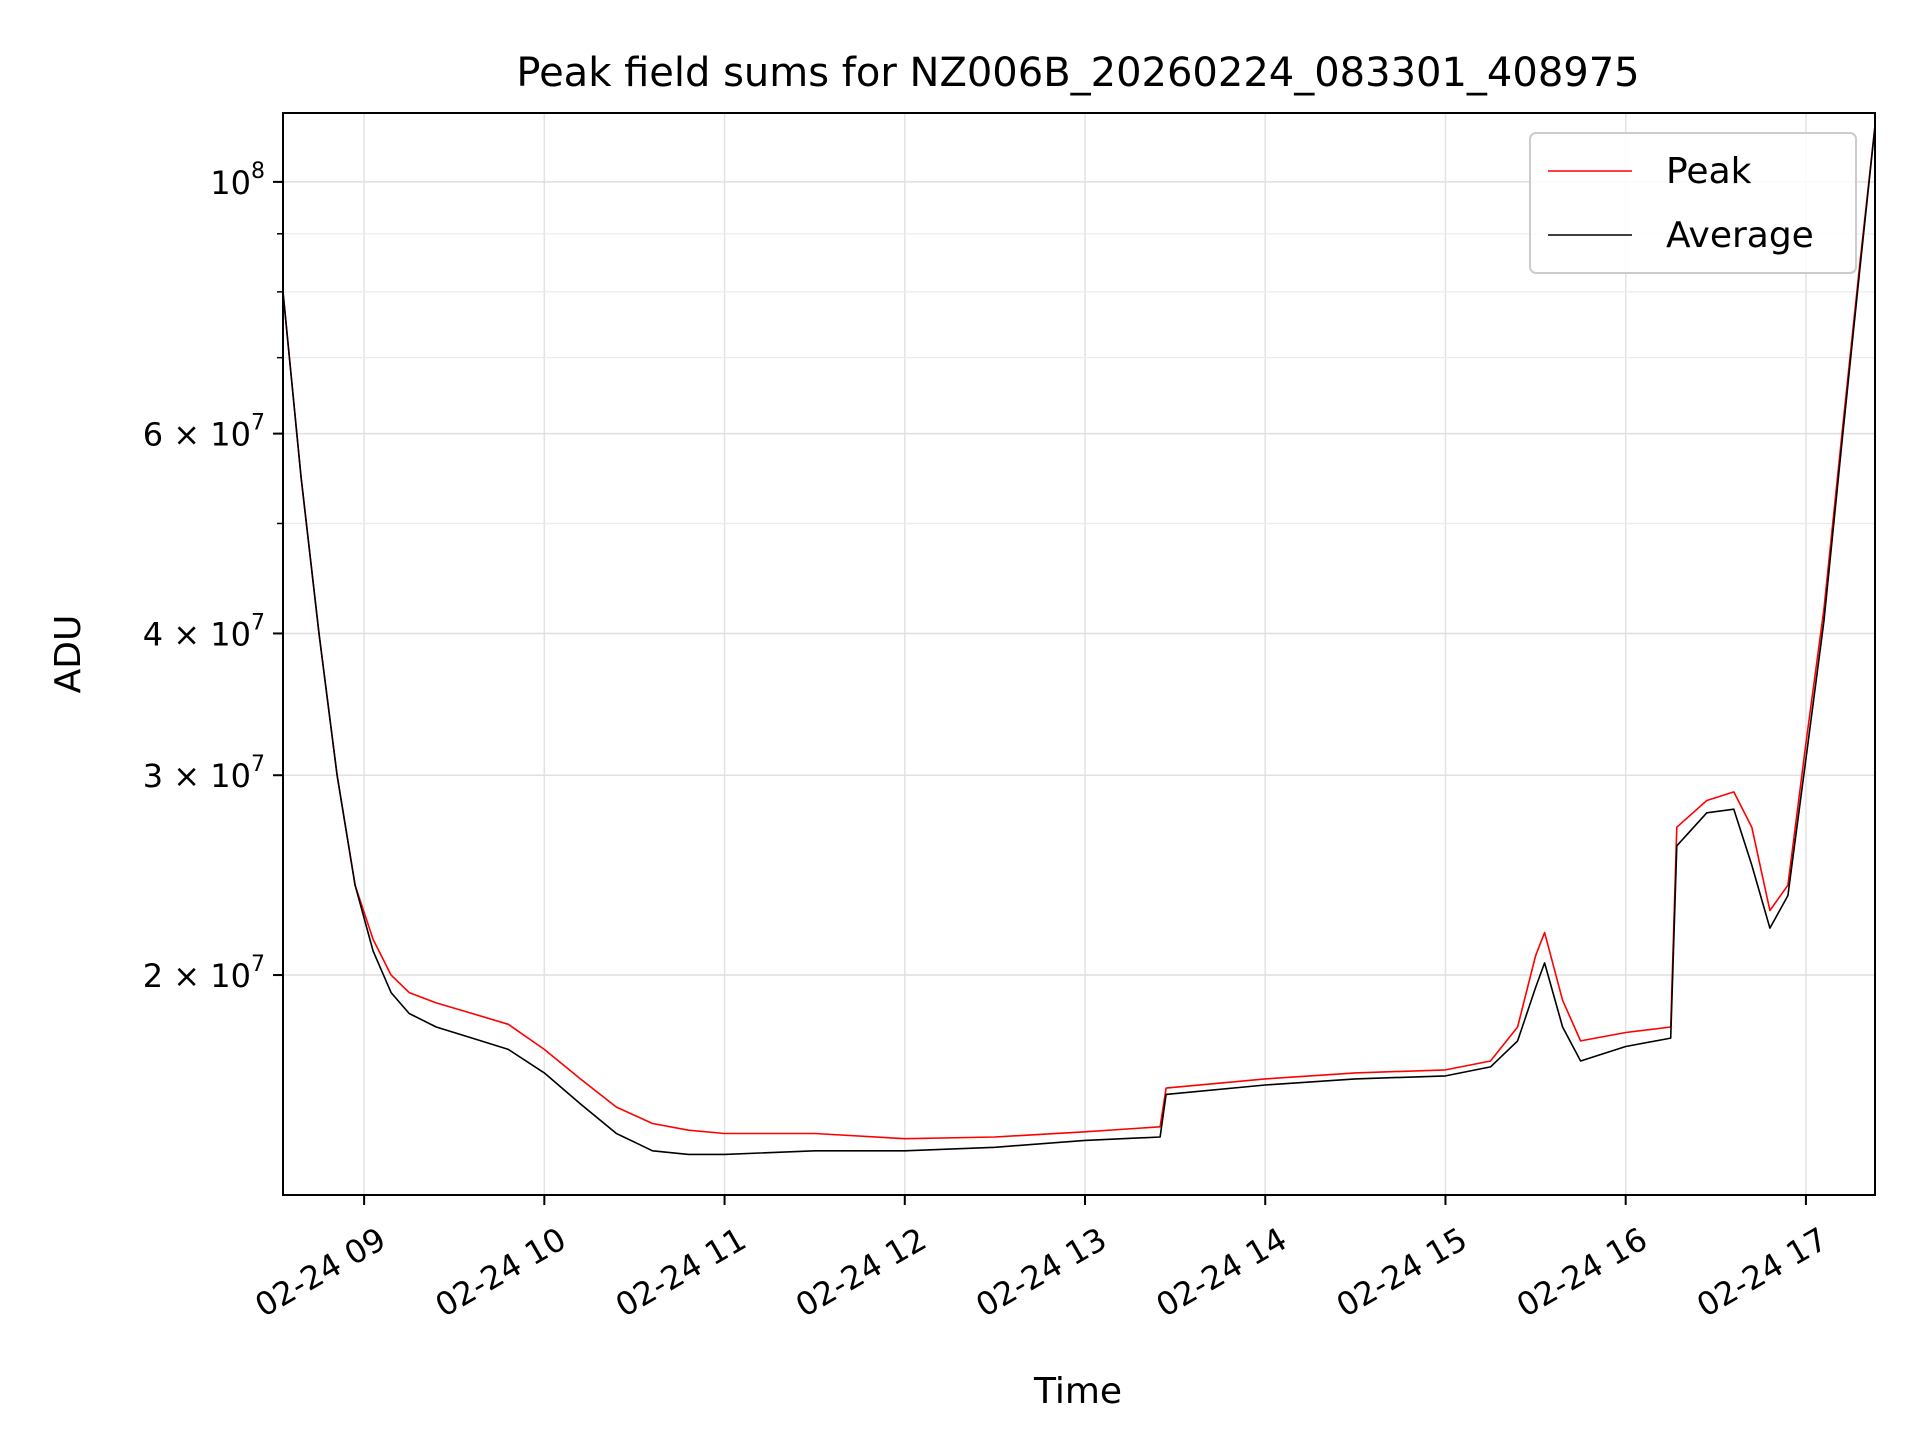 The image size is (1920, 1440). What do you see at coordinates (177, 776) in the screenshot?
I see `y-tick-mantissa: 3 ×` at bounding box center [177, 776].